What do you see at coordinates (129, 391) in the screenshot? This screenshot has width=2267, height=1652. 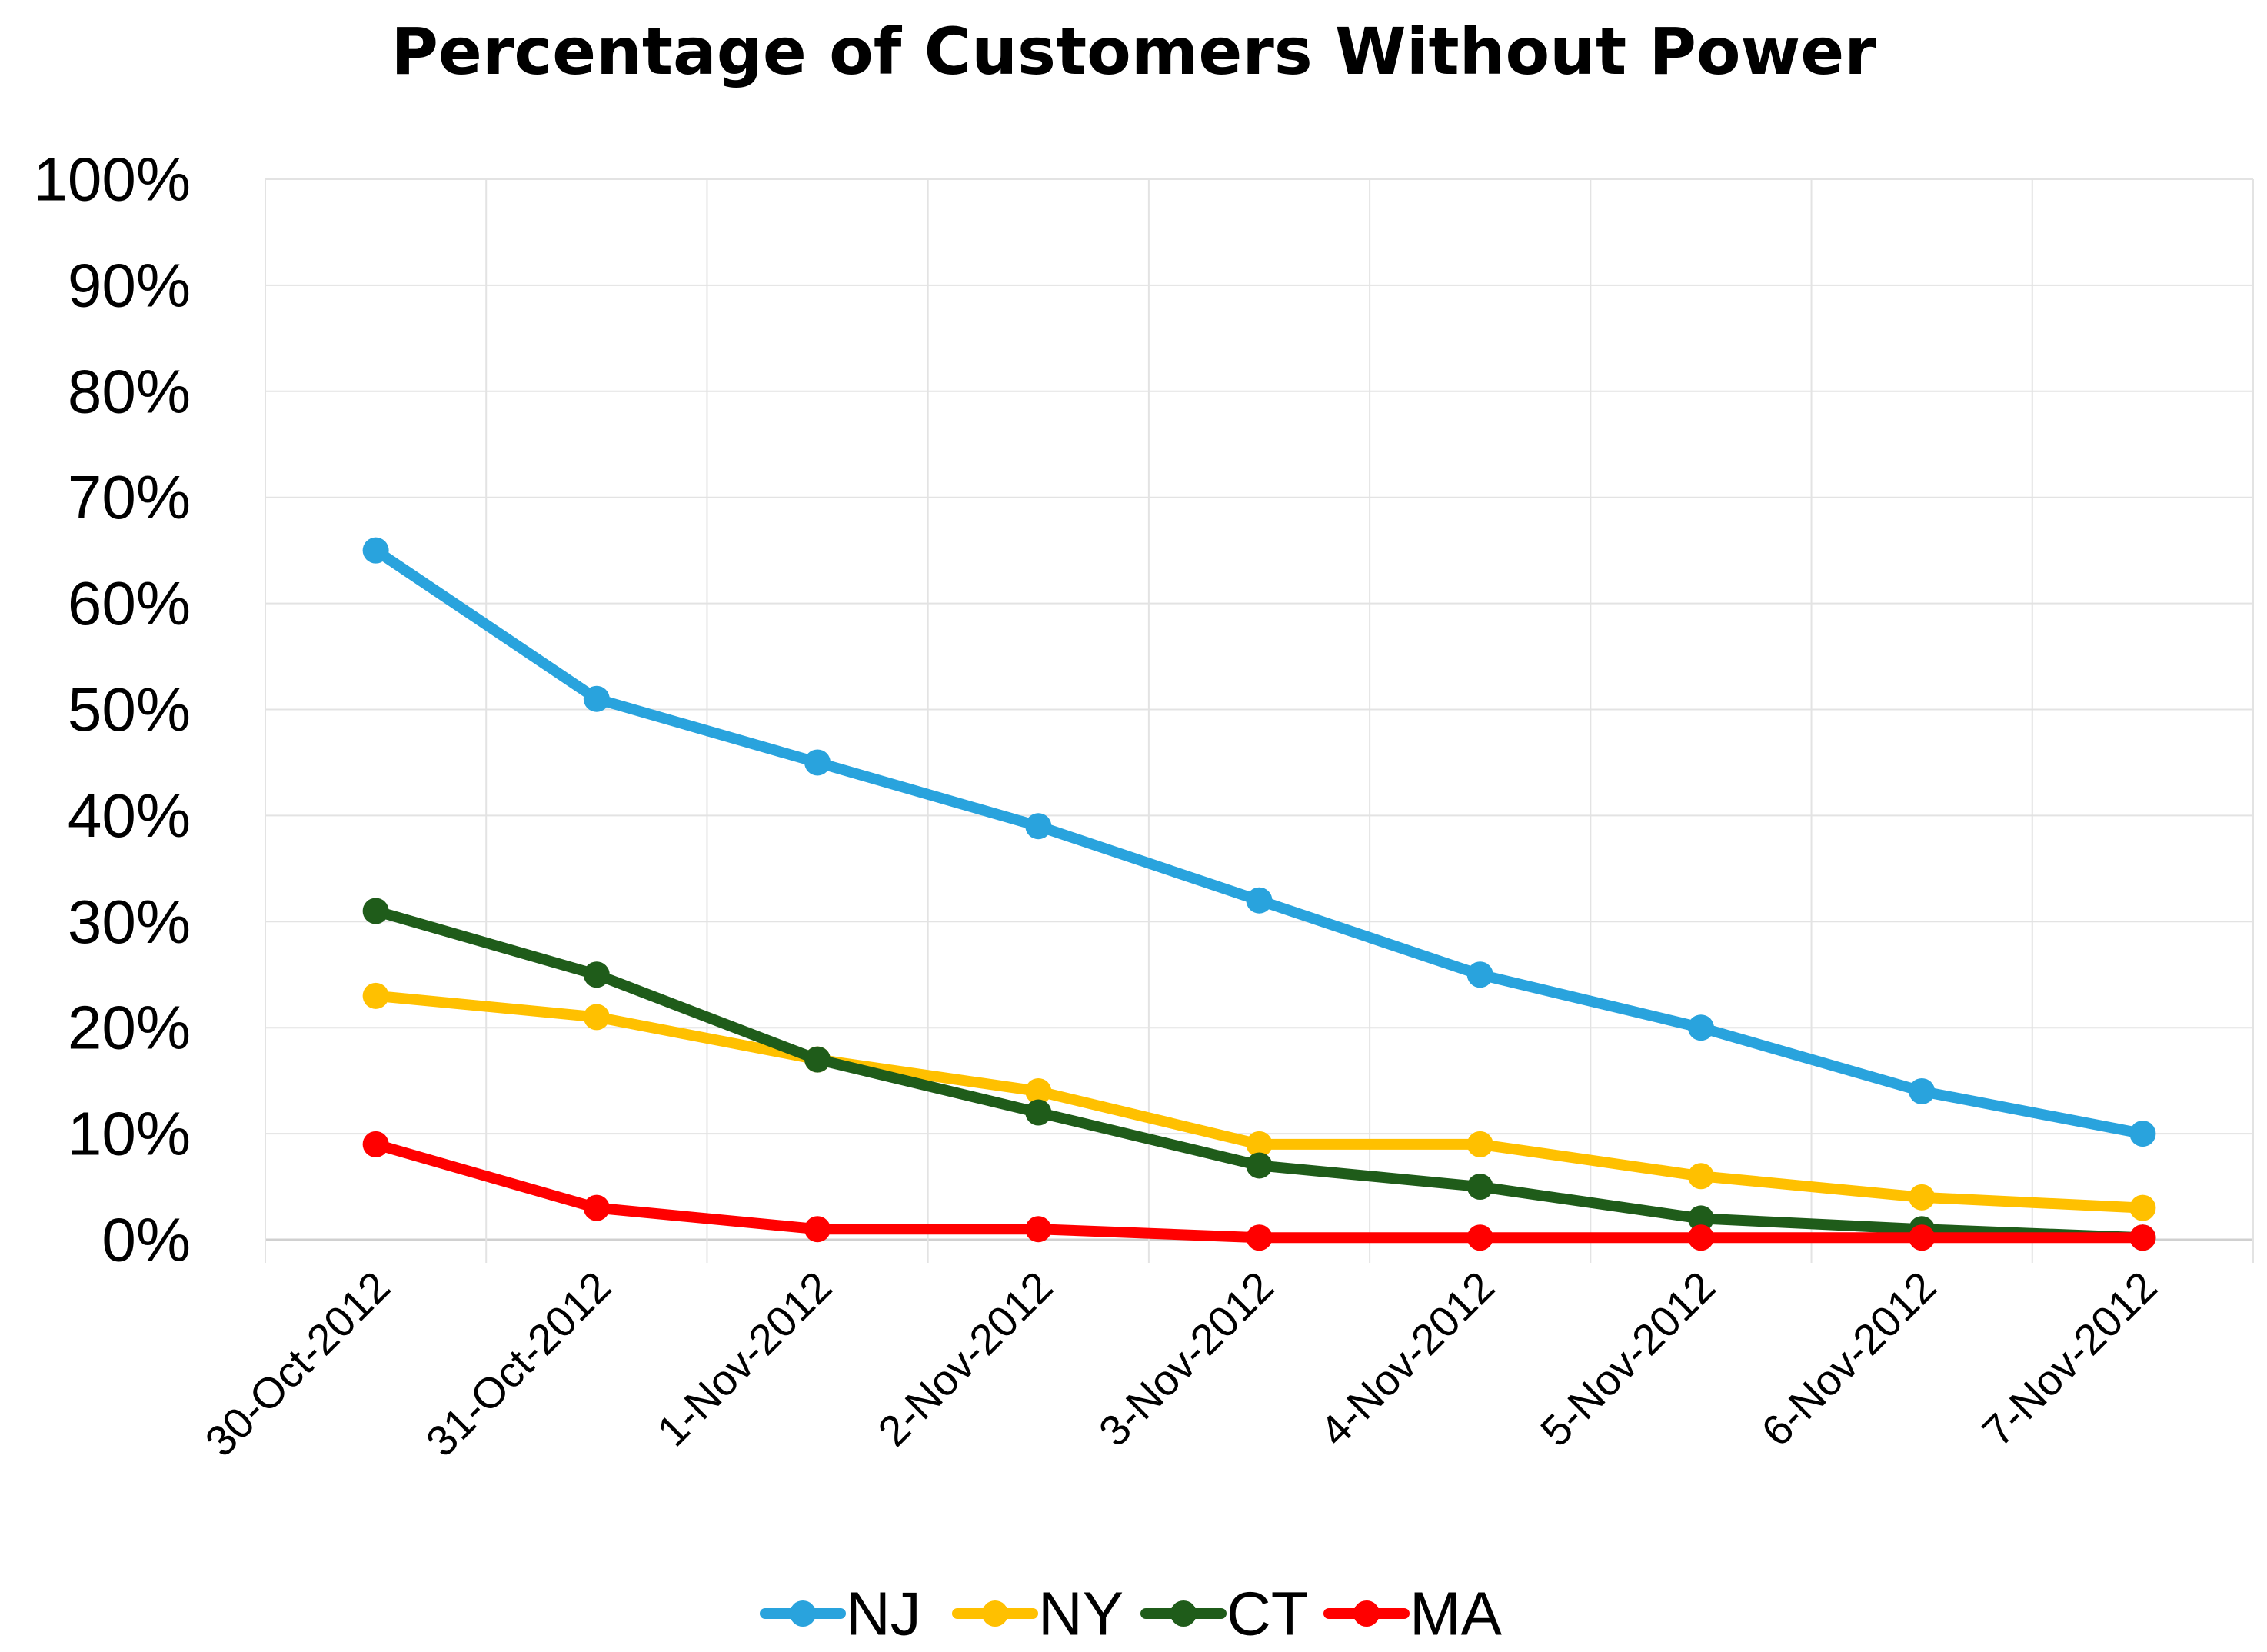 I see `y-tick-label: 80%` at bounding box center [129, 391].